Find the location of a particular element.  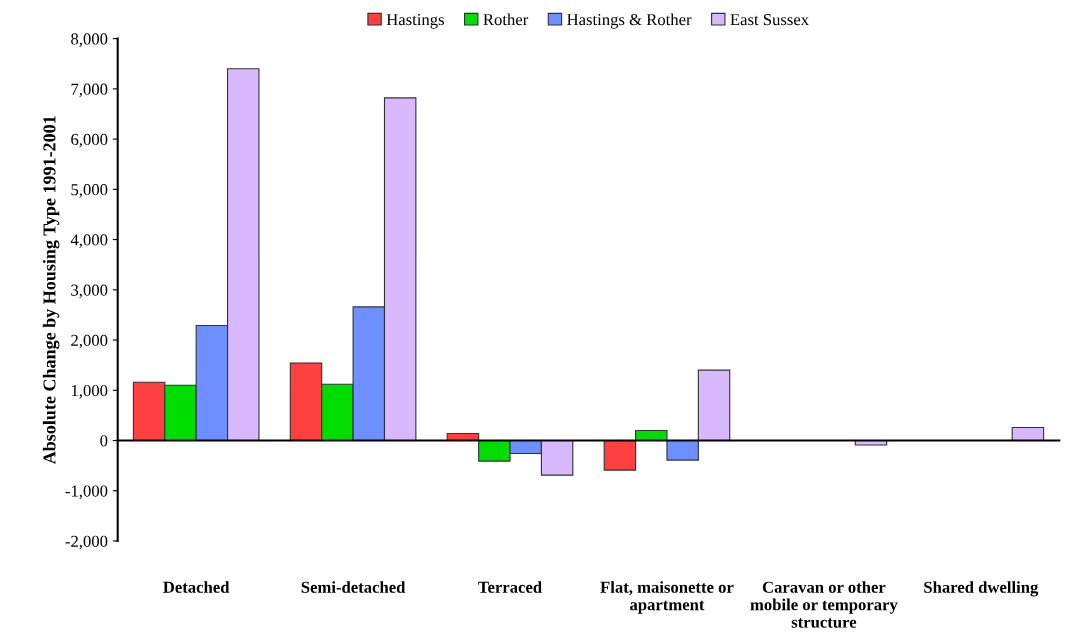

y-tick-label: 2,000 is located at coordinates (89, 341).